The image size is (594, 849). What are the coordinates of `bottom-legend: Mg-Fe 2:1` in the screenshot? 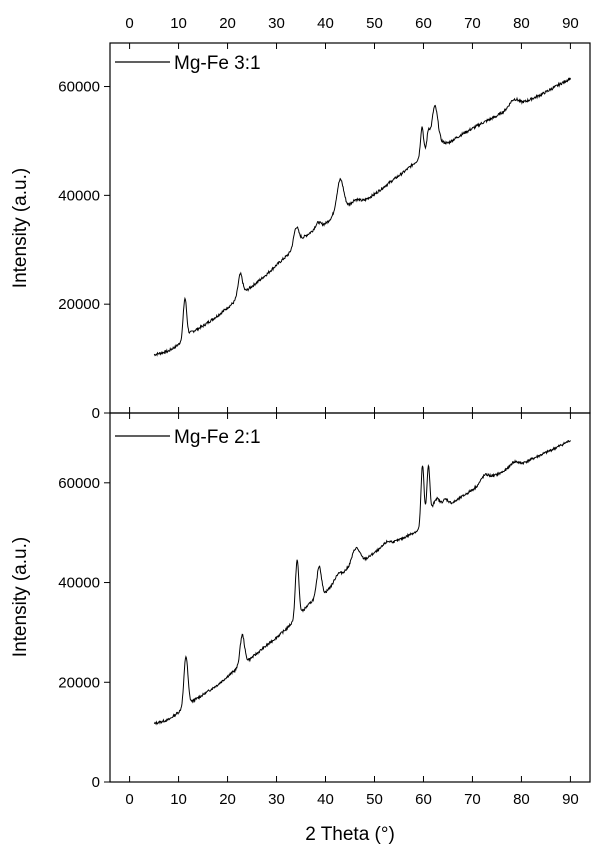 It's located at (188, 437).